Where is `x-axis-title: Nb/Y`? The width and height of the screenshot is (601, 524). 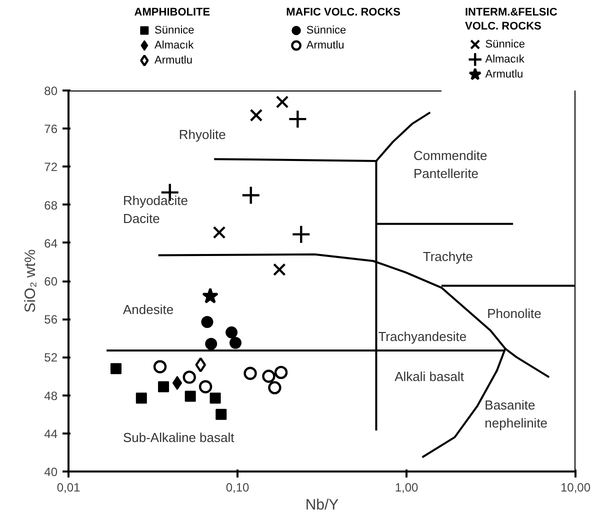 x-axis-title: Nb/Y is located at coordinates (322, 505).